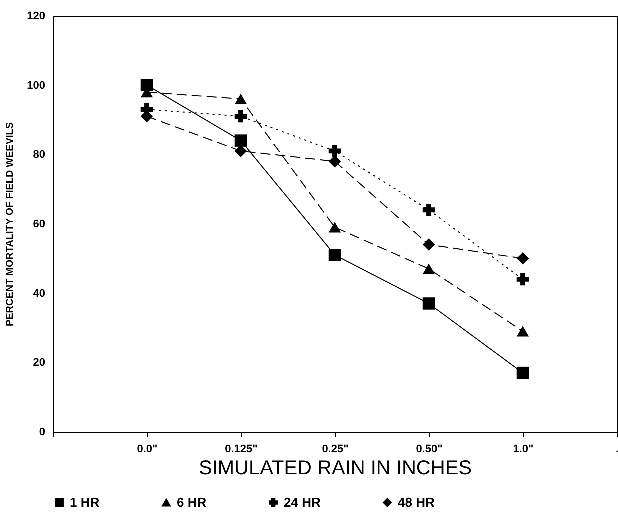 The width and height of the screenshot is (618, 517). I want to click on y-tick-label: 80, so click(39, 155).